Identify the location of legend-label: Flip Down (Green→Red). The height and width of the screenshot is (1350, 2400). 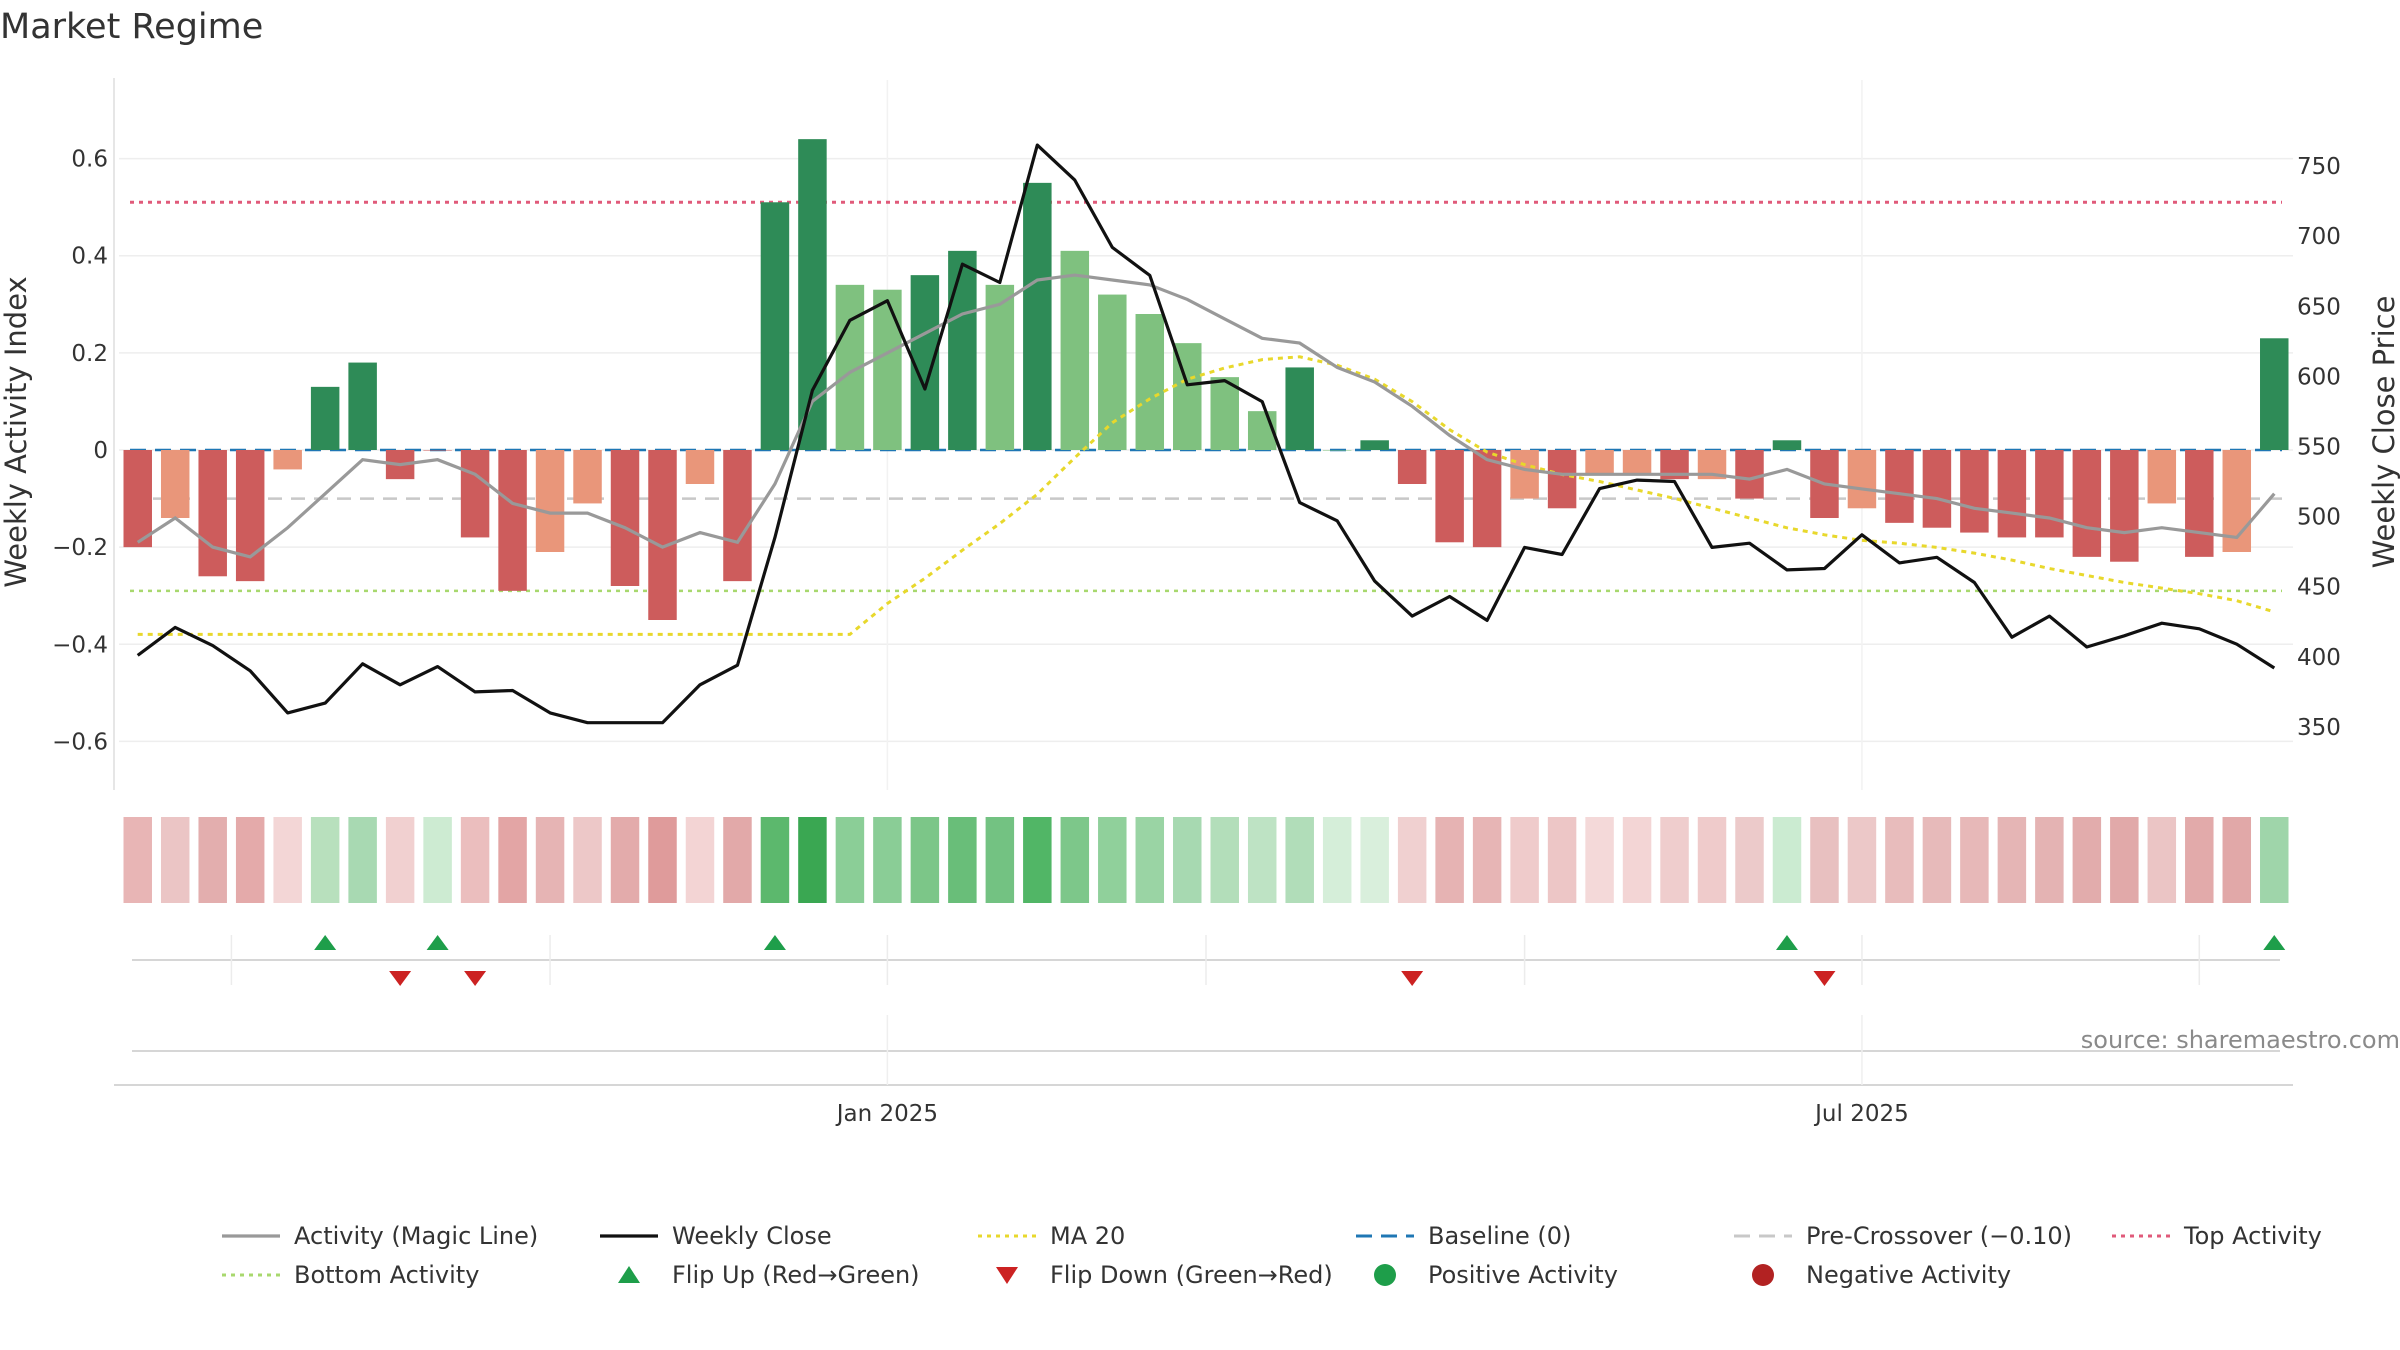
(1191, 1275).